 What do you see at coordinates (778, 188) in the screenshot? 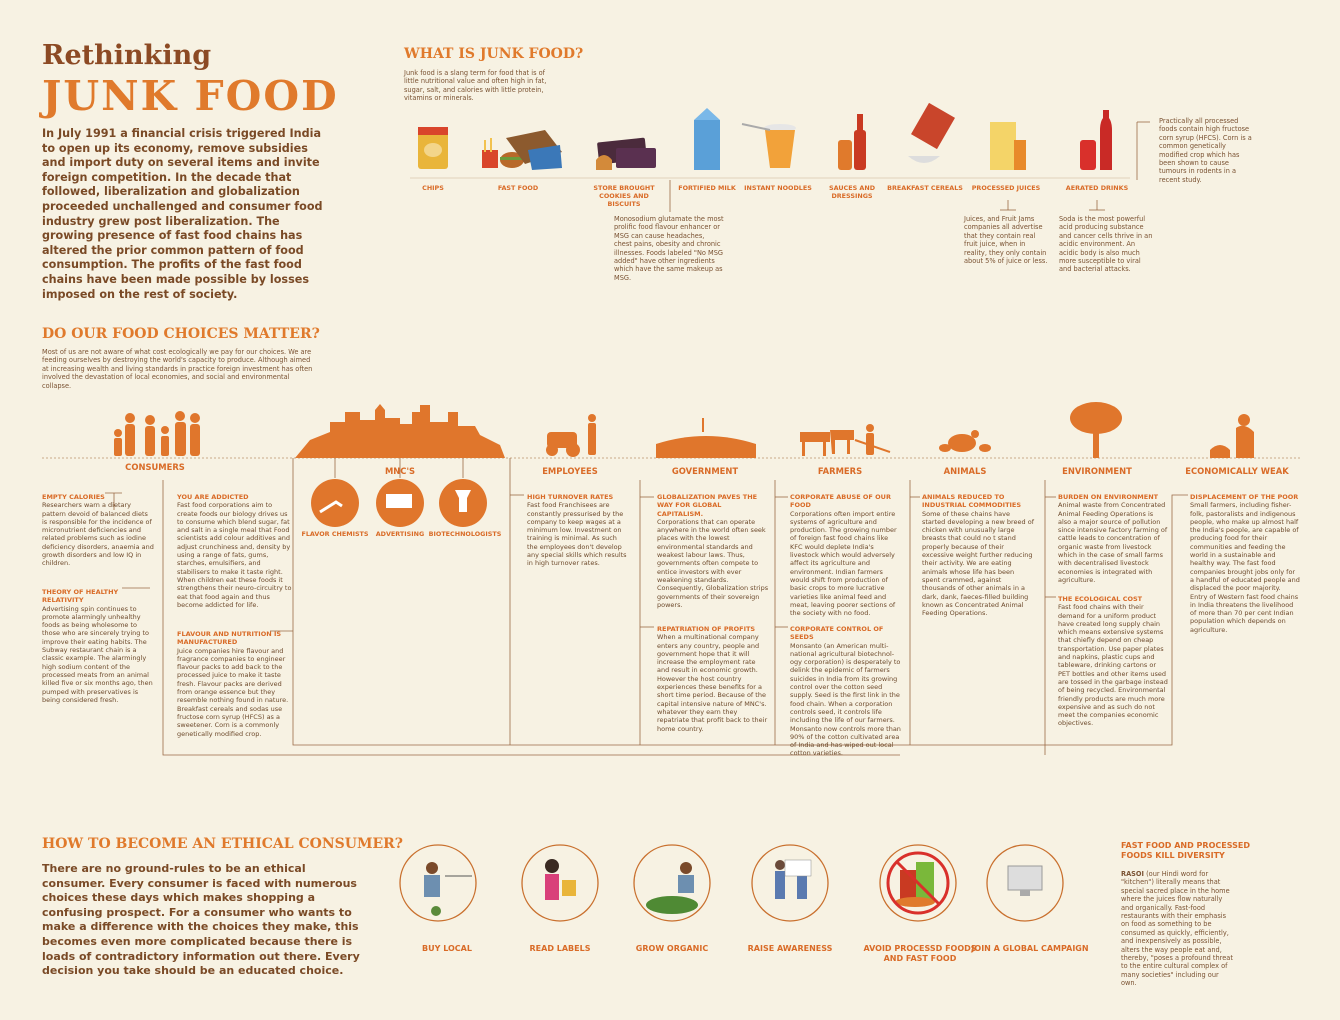
I see `item-label: INSTANT NOODLES` at bounding box center [778, 188].